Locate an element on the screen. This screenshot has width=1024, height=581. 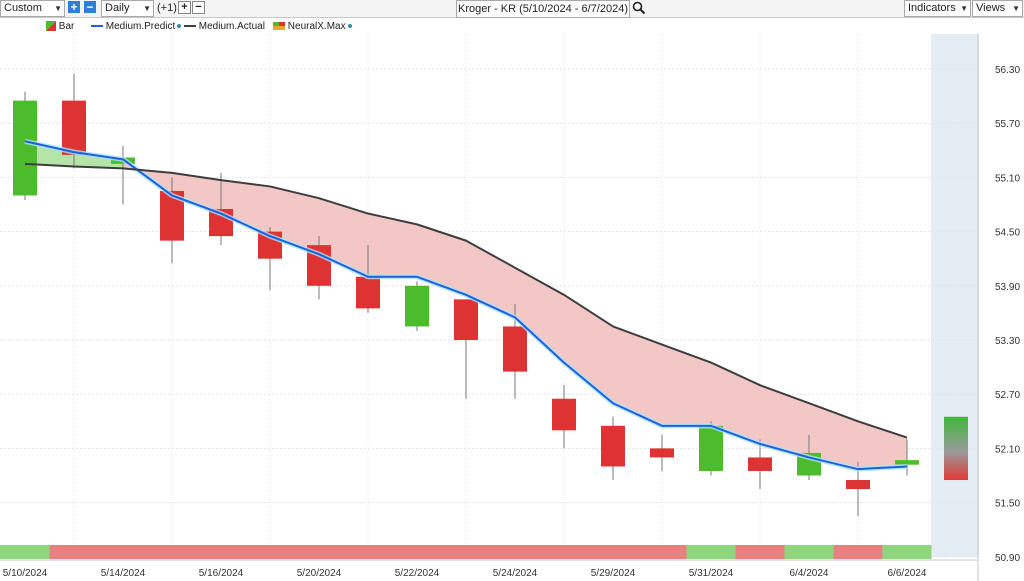
y-tick-label: 52.10 is located at coordinates (1007, 449).